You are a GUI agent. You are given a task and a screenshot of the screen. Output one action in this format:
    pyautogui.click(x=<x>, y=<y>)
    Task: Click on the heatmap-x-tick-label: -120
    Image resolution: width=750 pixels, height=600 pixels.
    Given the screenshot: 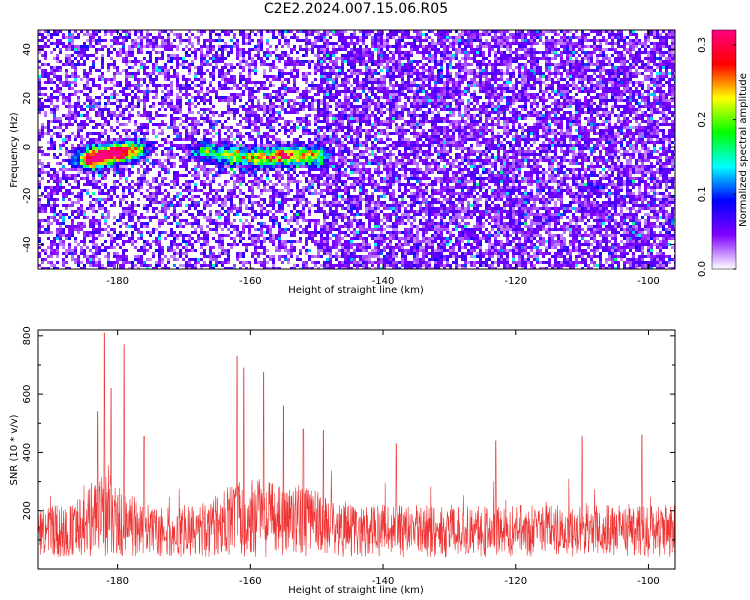 What is the action you would take?
    pyautogui.click(x=515, y=281)
    